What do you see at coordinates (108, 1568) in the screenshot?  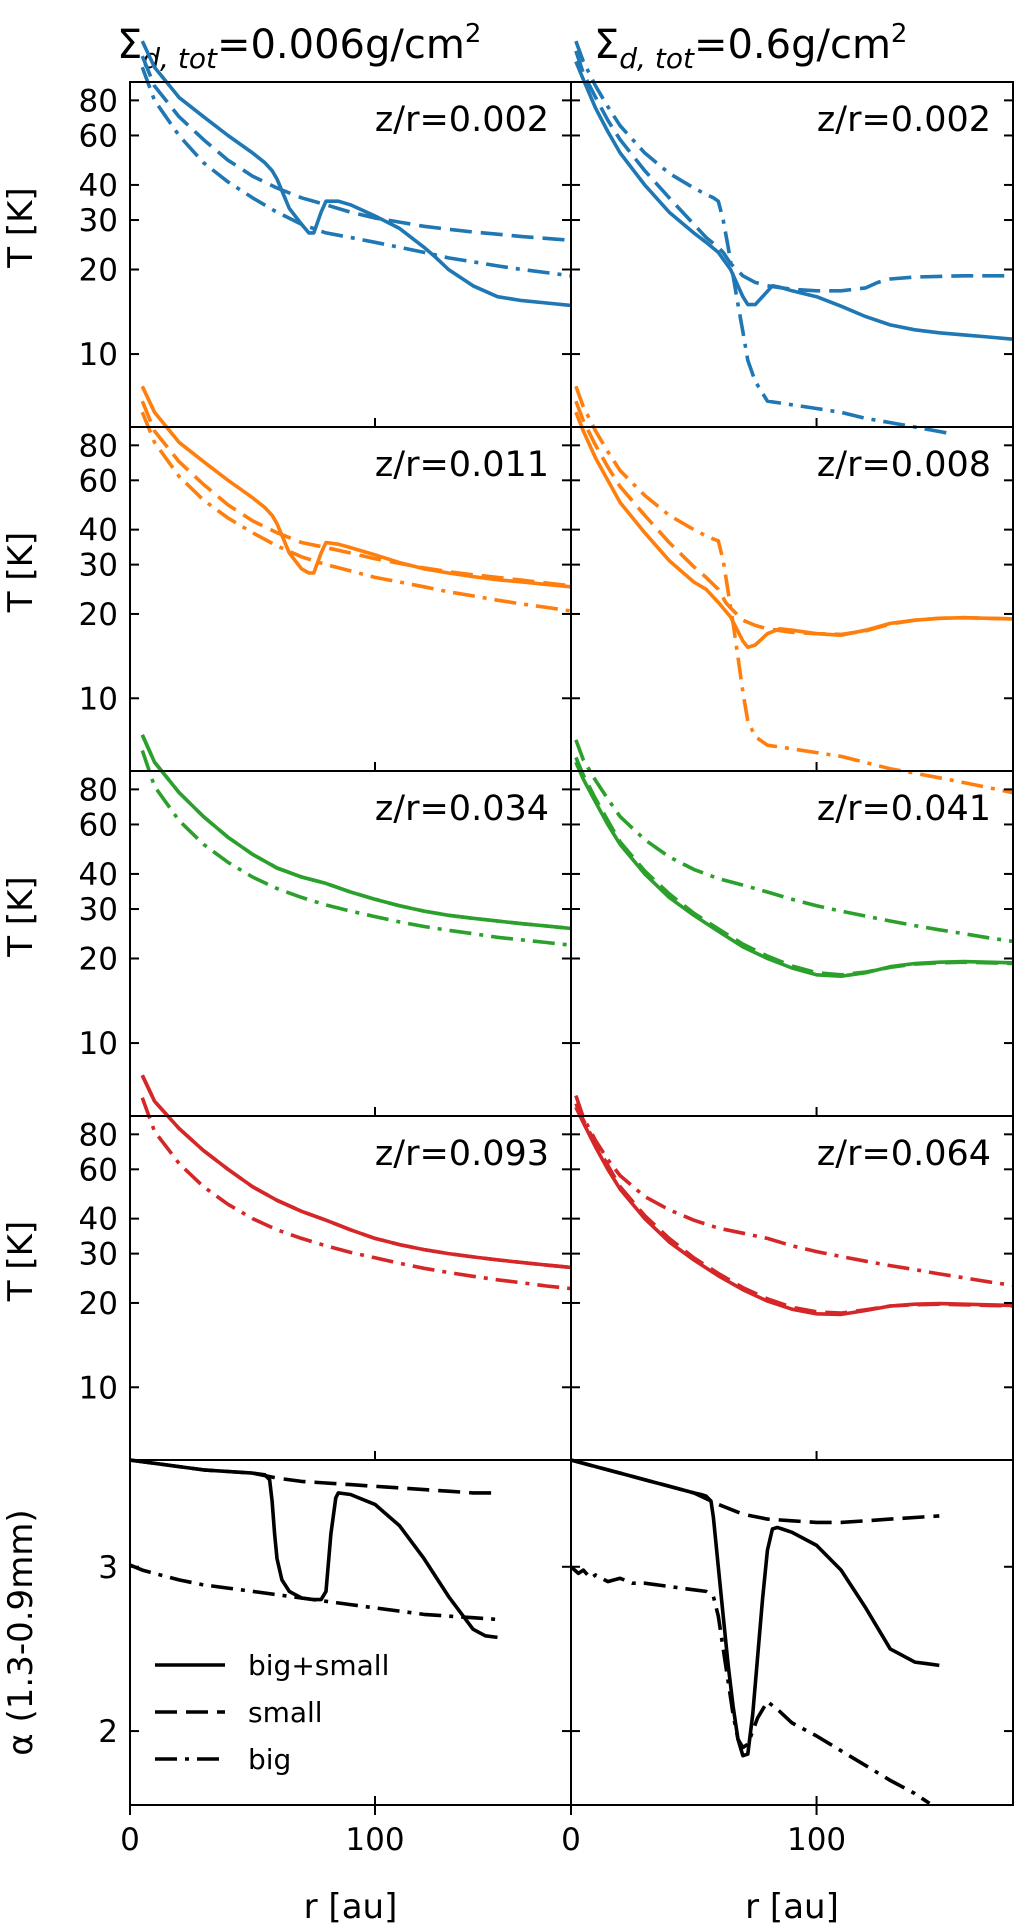 I see `y-tick-label: 3` at bounding box center [108, 1568].